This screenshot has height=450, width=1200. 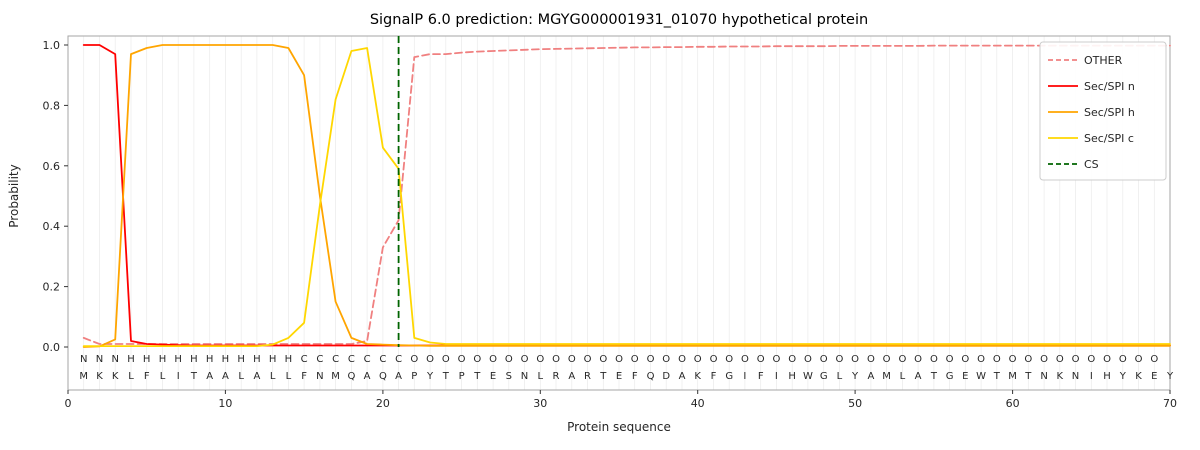 I want to click on svg-text: OTHER, so click(x=1103, y=60).